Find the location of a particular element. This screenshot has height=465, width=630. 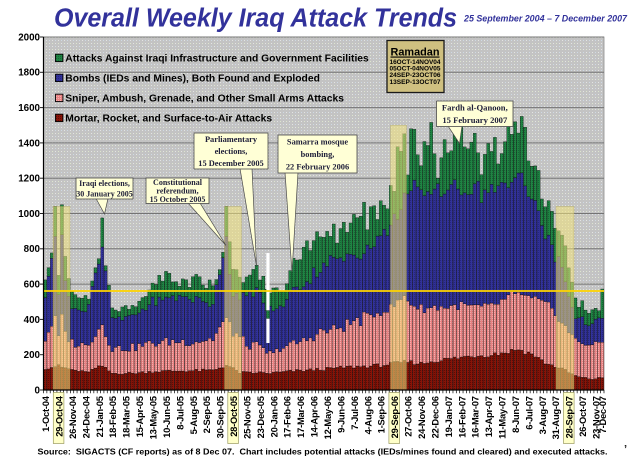

svg-text: Ramadan is located at coordinates (415, 53).